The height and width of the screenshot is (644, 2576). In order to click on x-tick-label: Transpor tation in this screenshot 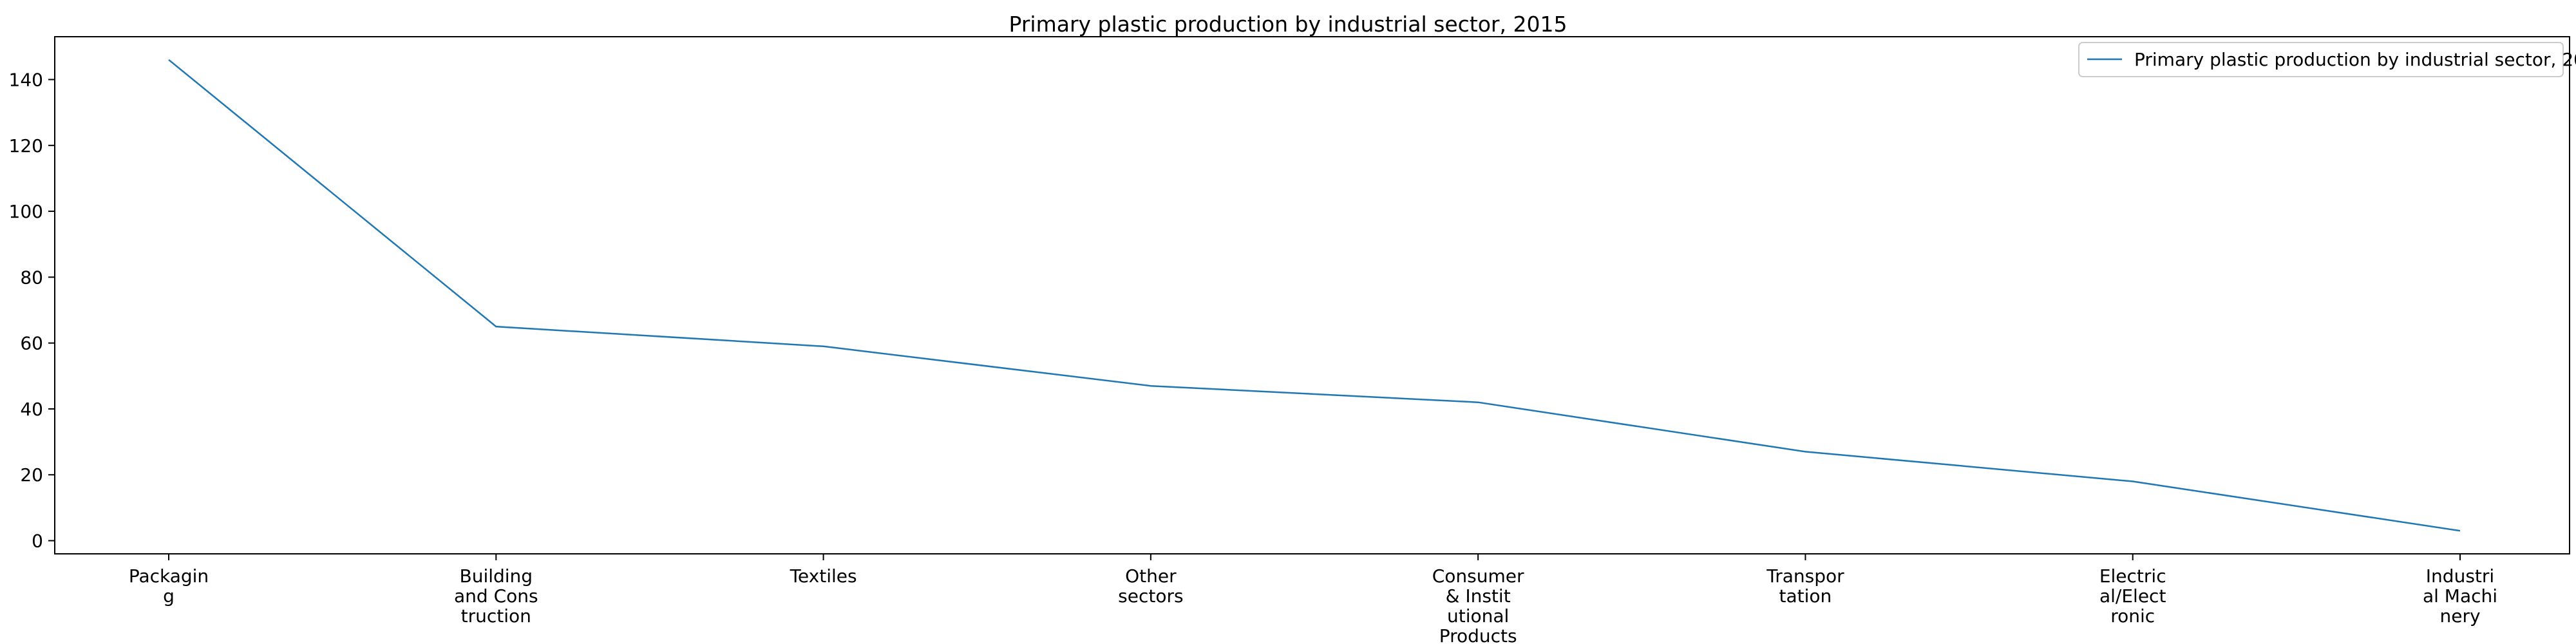, I will do `click(1805, 586)`.